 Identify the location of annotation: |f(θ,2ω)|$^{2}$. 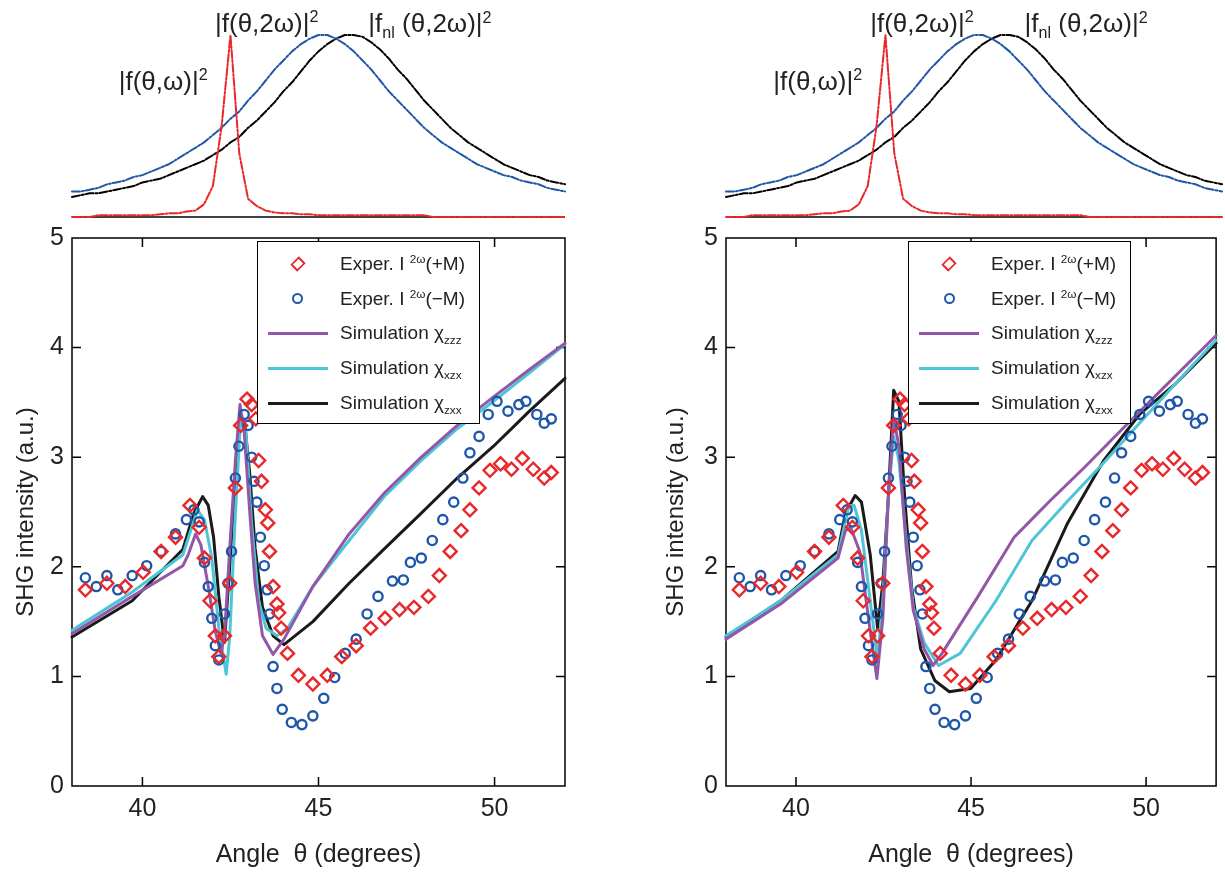
(267, 23).